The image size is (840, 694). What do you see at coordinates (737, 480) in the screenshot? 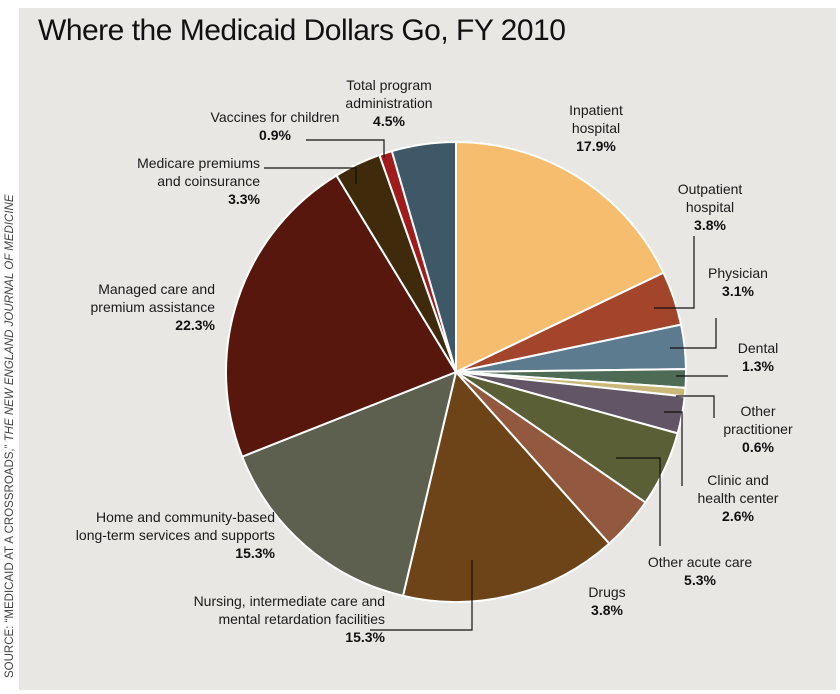
I see `slice-label-line: Clinic and` at bounding box center [737, 480].